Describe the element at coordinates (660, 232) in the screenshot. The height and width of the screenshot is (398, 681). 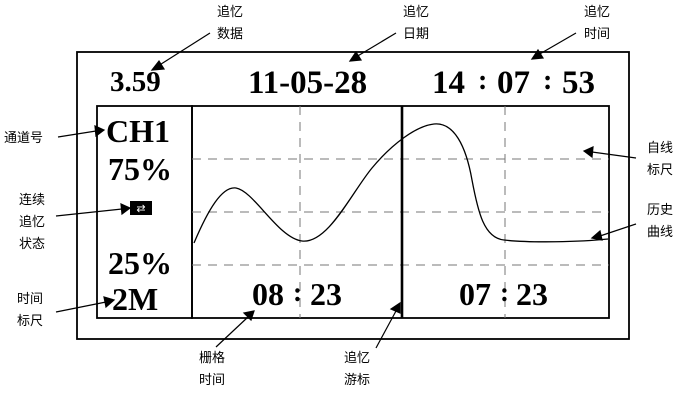
I see `svg-text: 曲线` at that location.